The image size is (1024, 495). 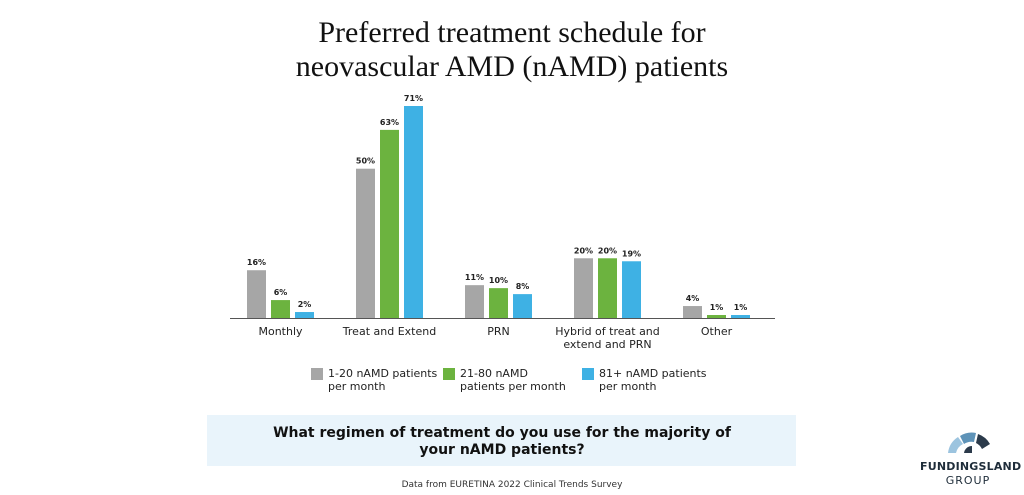 I want to click on legend-label: 21-80 nAMD patients per month, so click(x=513, y=380).